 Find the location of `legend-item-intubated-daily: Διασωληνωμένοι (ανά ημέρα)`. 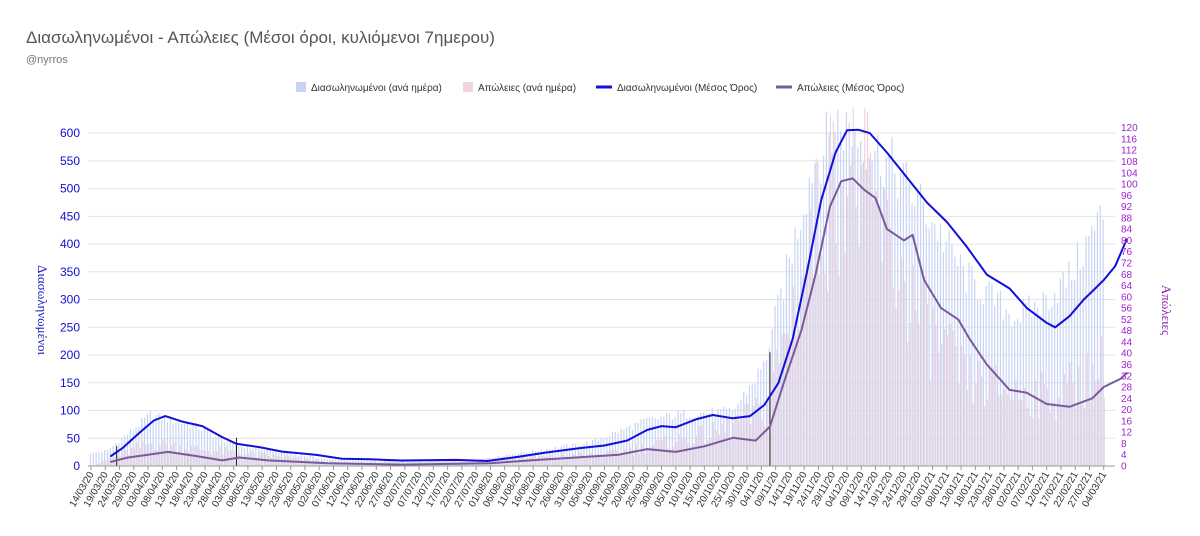

legend-item-intubated-daily: Διασωληνωμένοι (ανά ημέρα) is located at coordinates (369, 88).